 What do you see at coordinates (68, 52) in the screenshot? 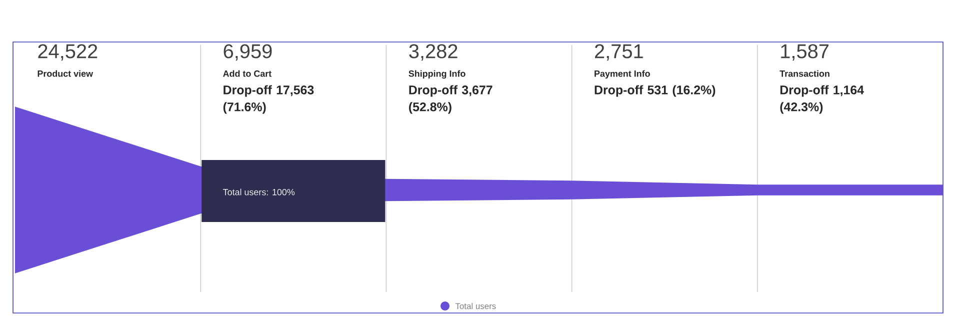
I see `data-label: 24,522` at bounding box center [68, 52].